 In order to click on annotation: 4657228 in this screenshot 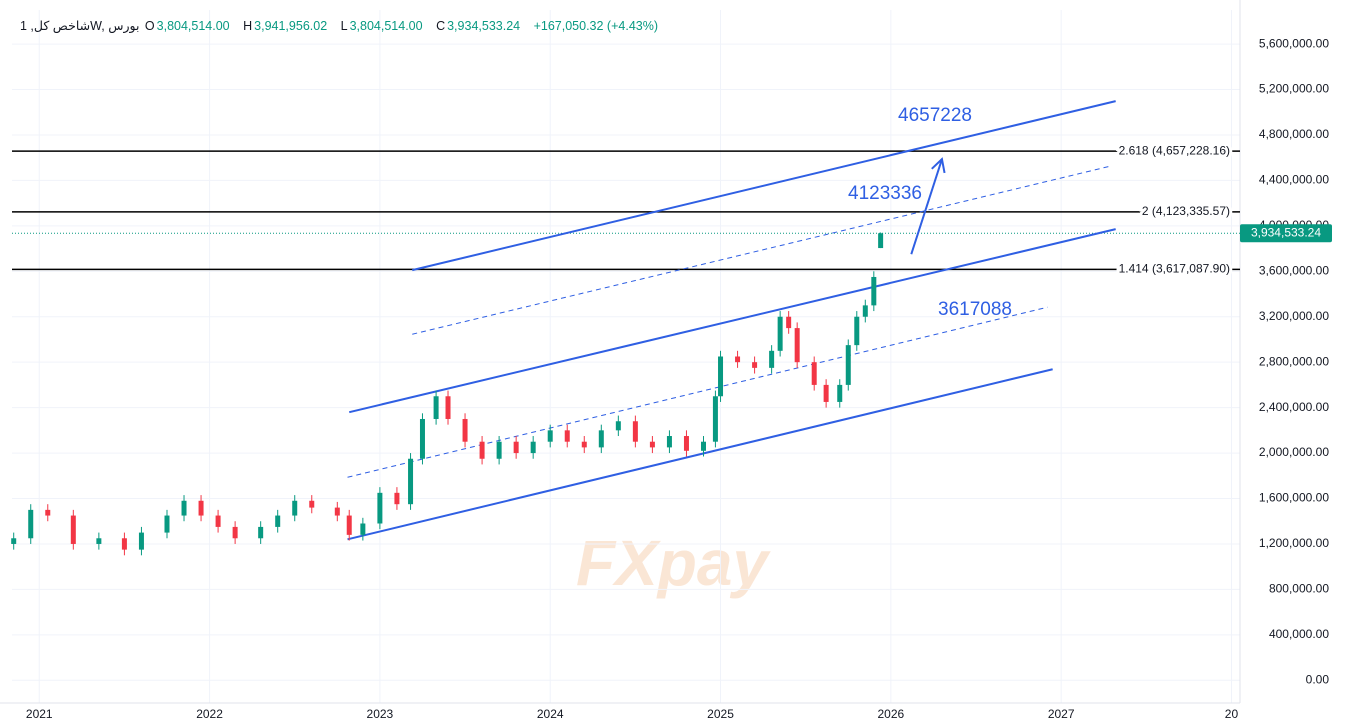, I will do `click(935, 115)`.